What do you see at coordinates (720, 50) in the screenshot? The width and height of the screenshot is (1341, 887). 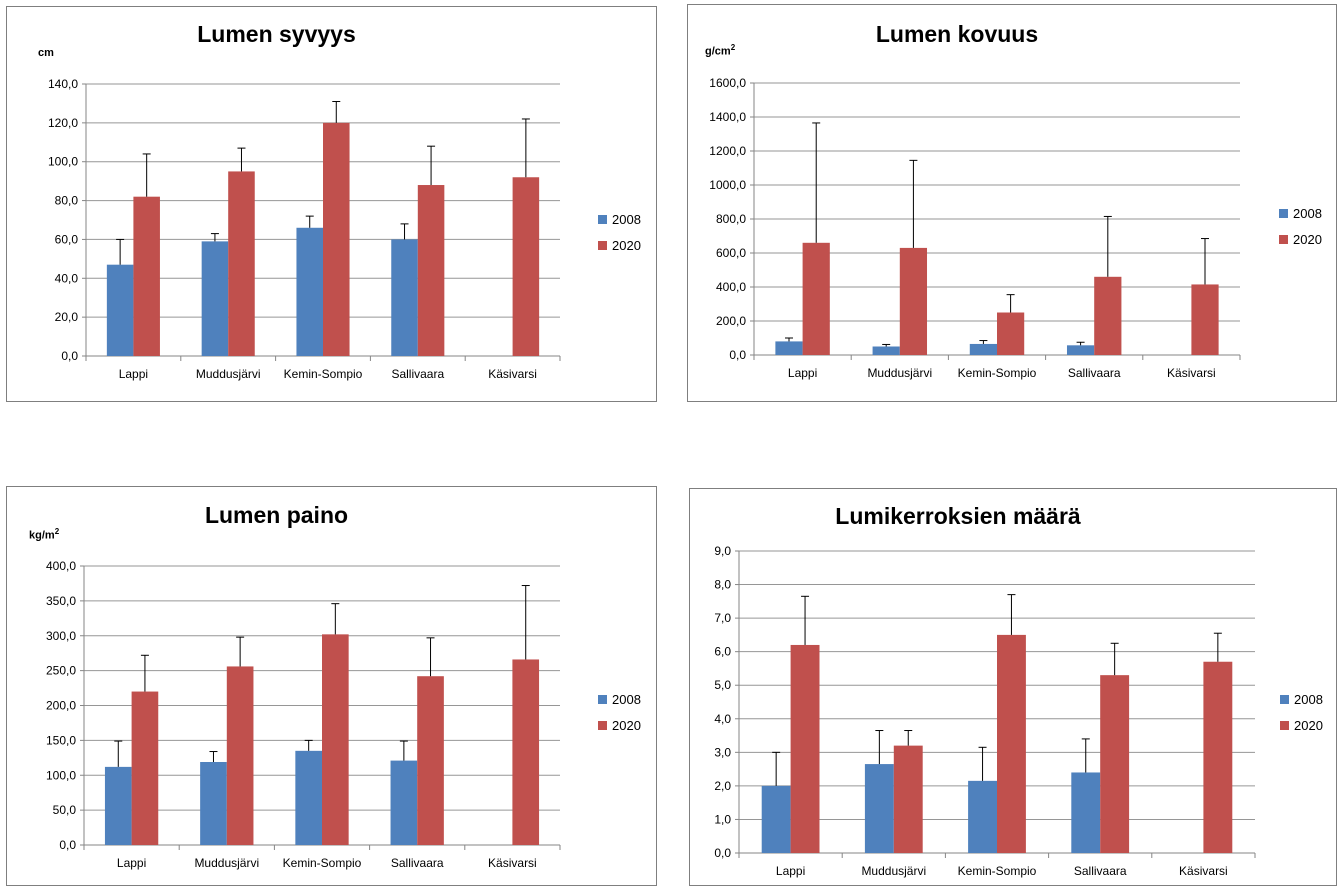 I see `y-axis-unit: g/cm2` at bounding box center [720, 50].